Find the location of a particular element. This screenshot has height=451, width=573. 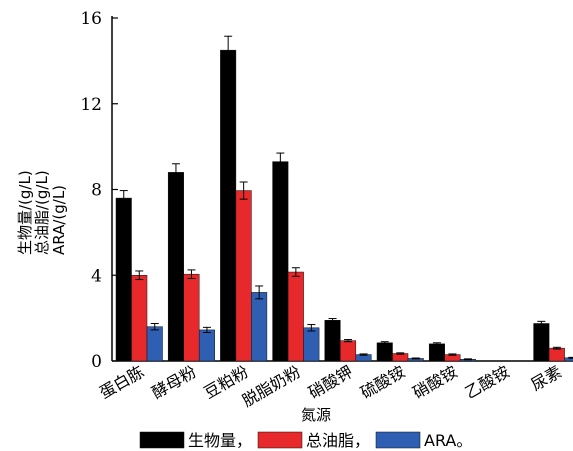

y-tick-label: 8 is located at coordinates (96, 191).